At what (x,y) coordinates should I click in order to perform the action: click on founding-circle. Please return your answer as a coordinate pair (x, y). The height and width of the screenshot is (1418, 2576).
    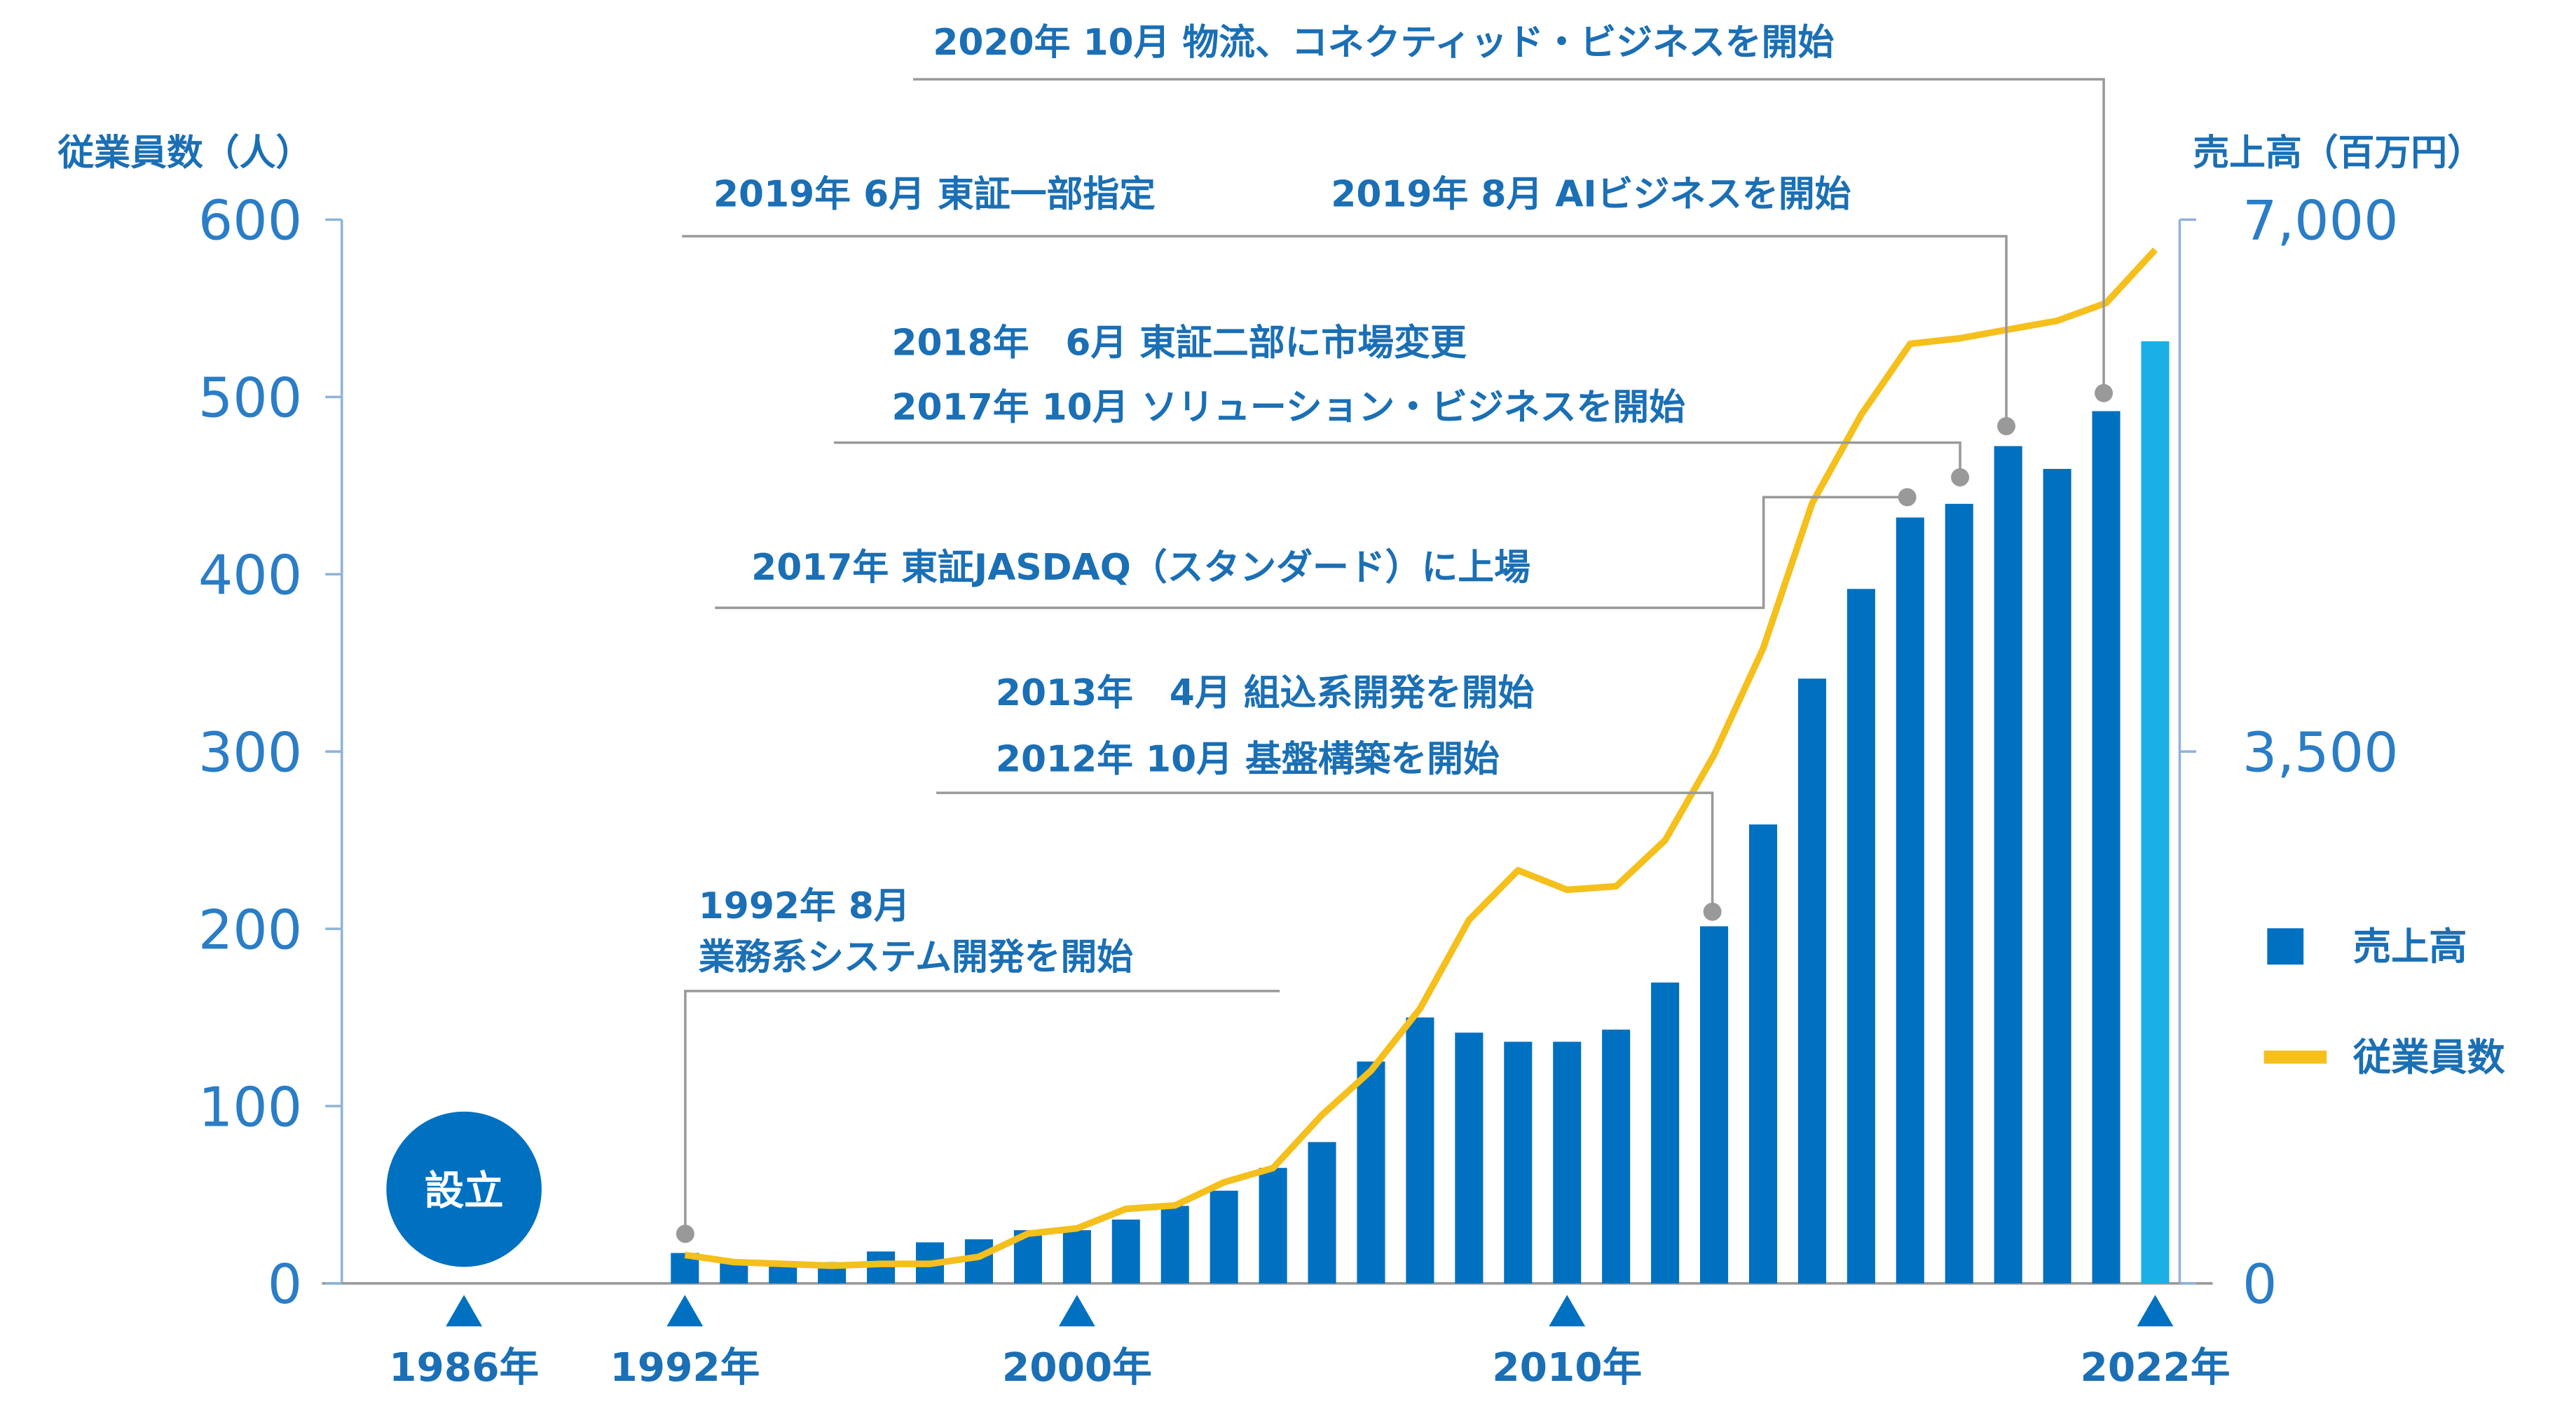
    Looking at the image, I should click on (464, 1189).